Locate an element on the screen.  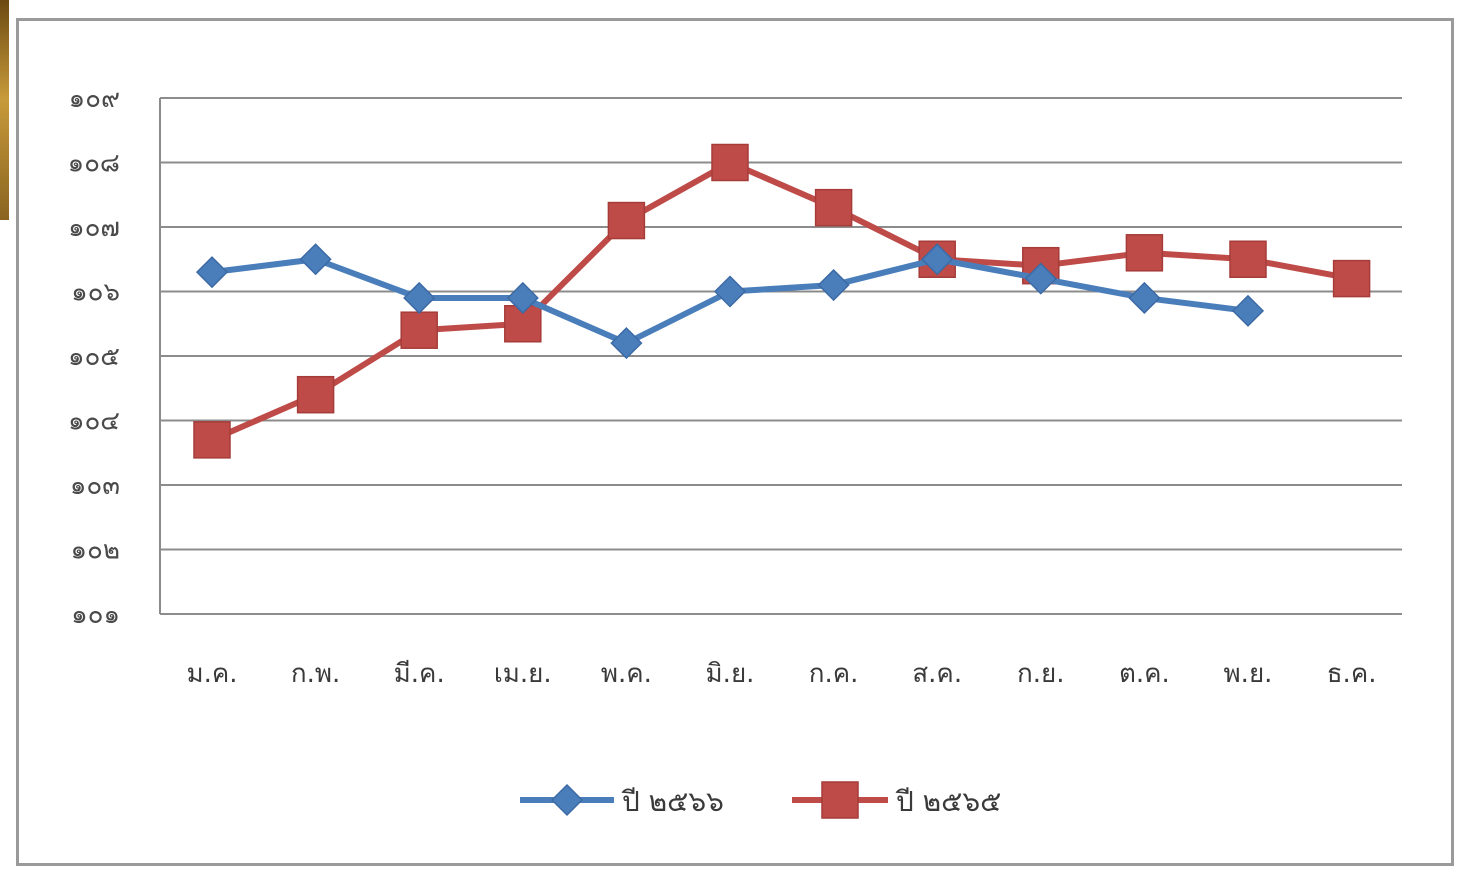
y-tick-label: ๑๐๓ is located at coordinates (95, 486).